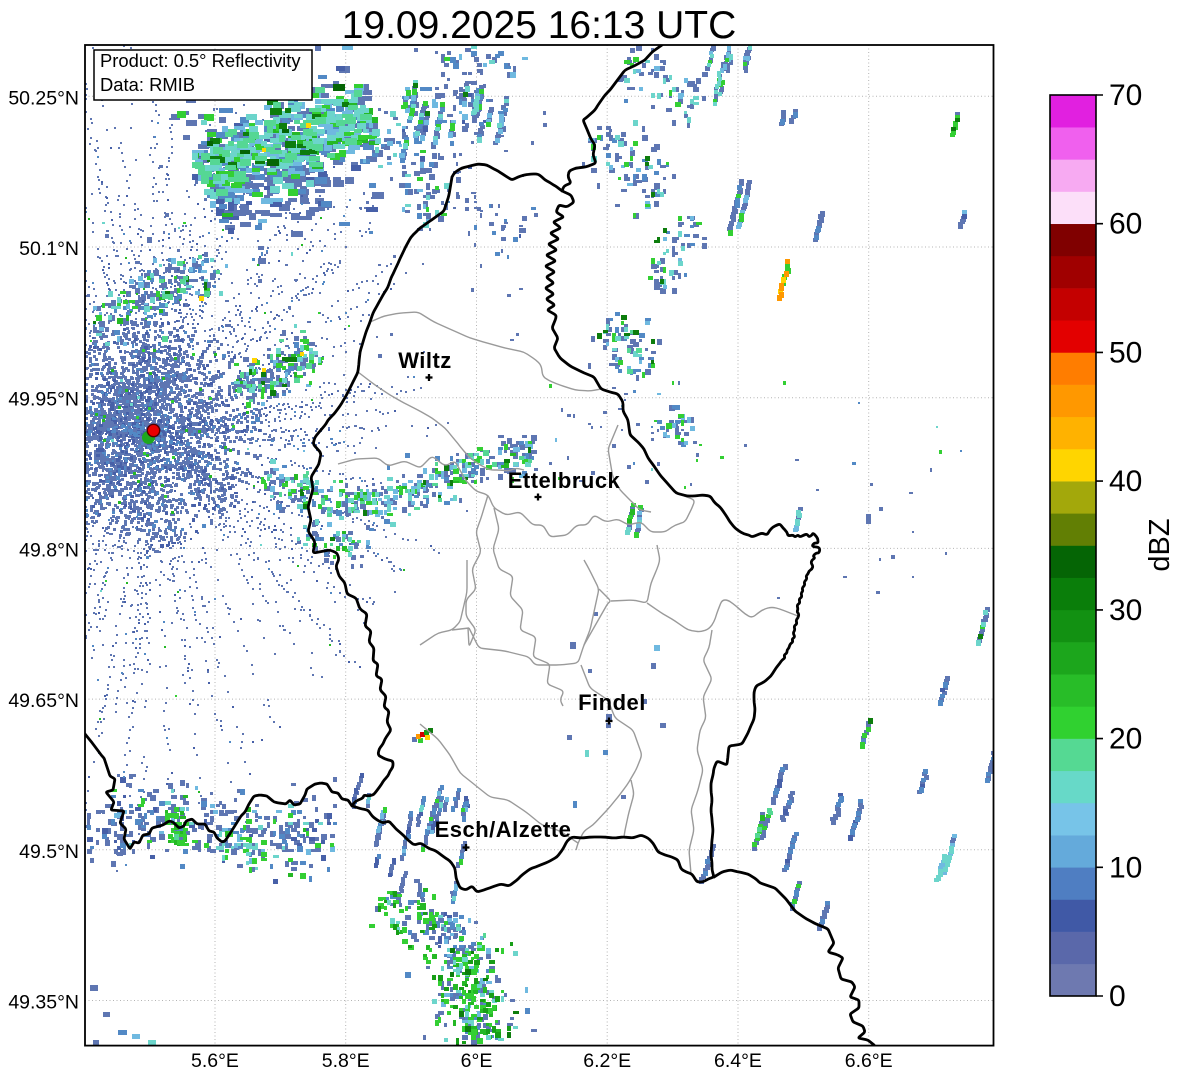 The image size is (1184, 1086). Describe the element at coordinates (869, 1061) in the screenshot. I see `svg-text: 6.6°E` at that location.